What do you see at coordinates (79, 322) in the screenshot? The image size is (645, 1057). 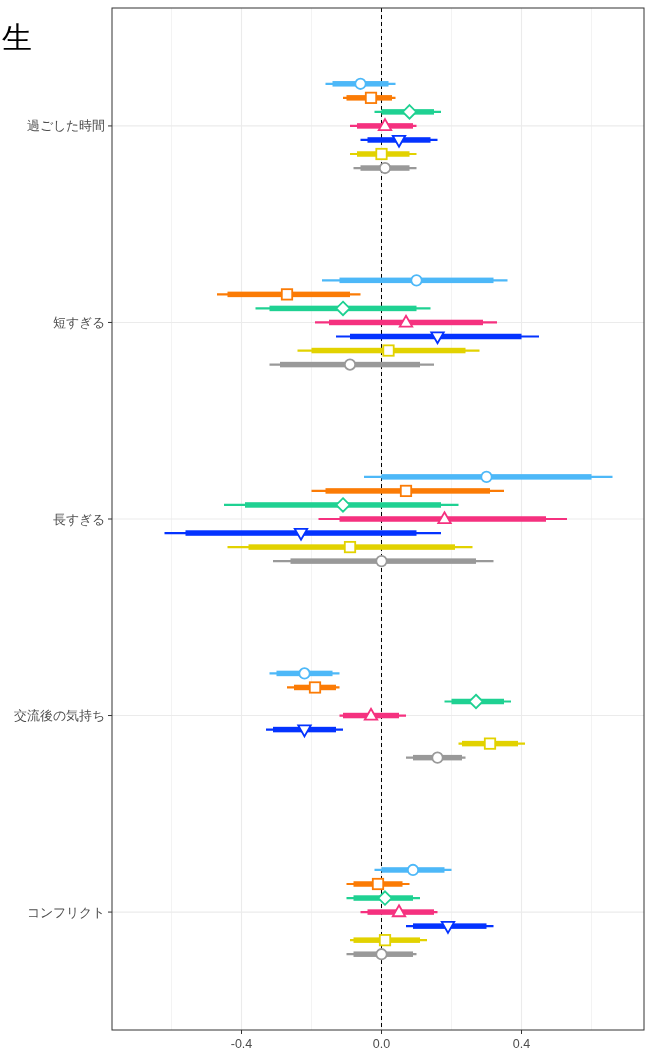 I see `y-tick-label: 短すぎる` at bounding box center [79, 322].